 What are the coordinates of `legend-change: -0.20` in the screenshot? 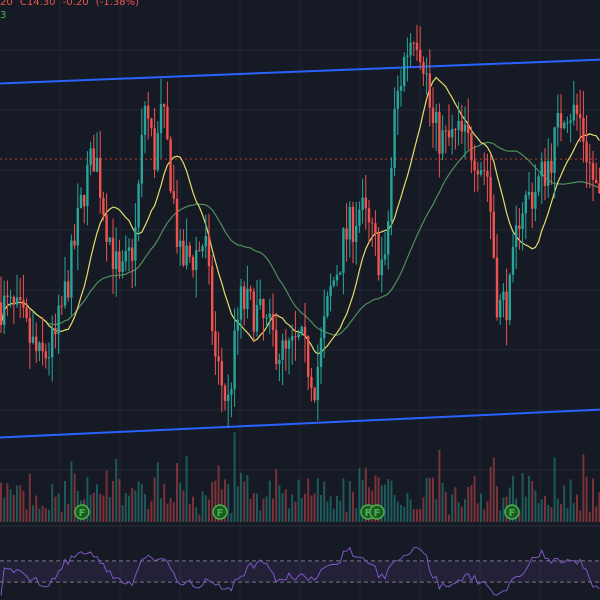 It's located at (75, 4).